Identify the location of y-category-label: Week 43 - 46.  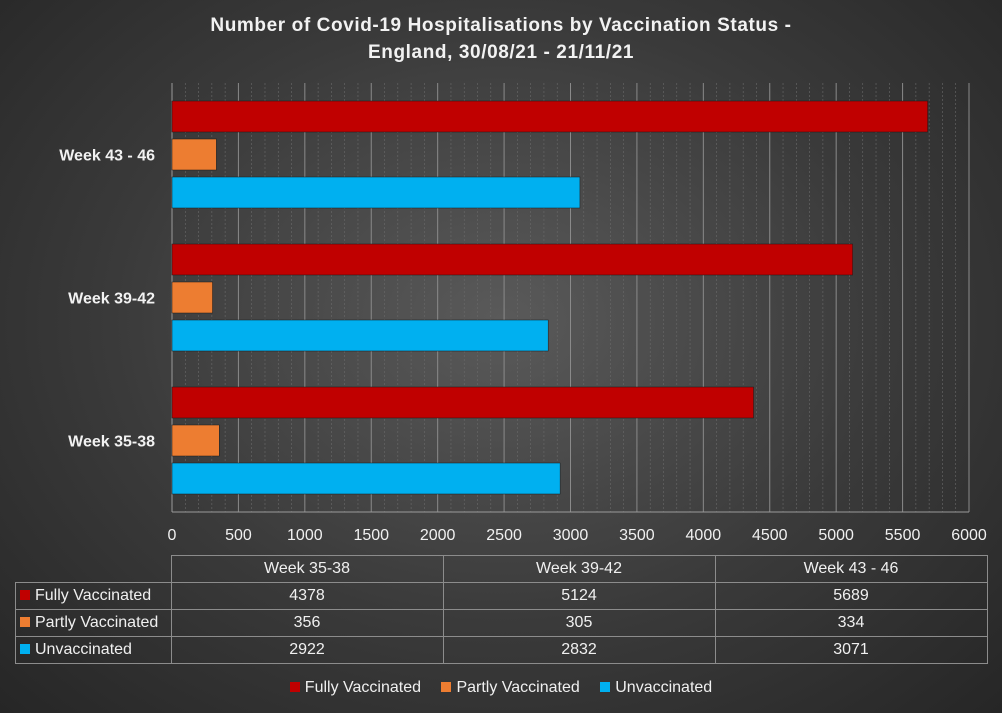
(107, 156).